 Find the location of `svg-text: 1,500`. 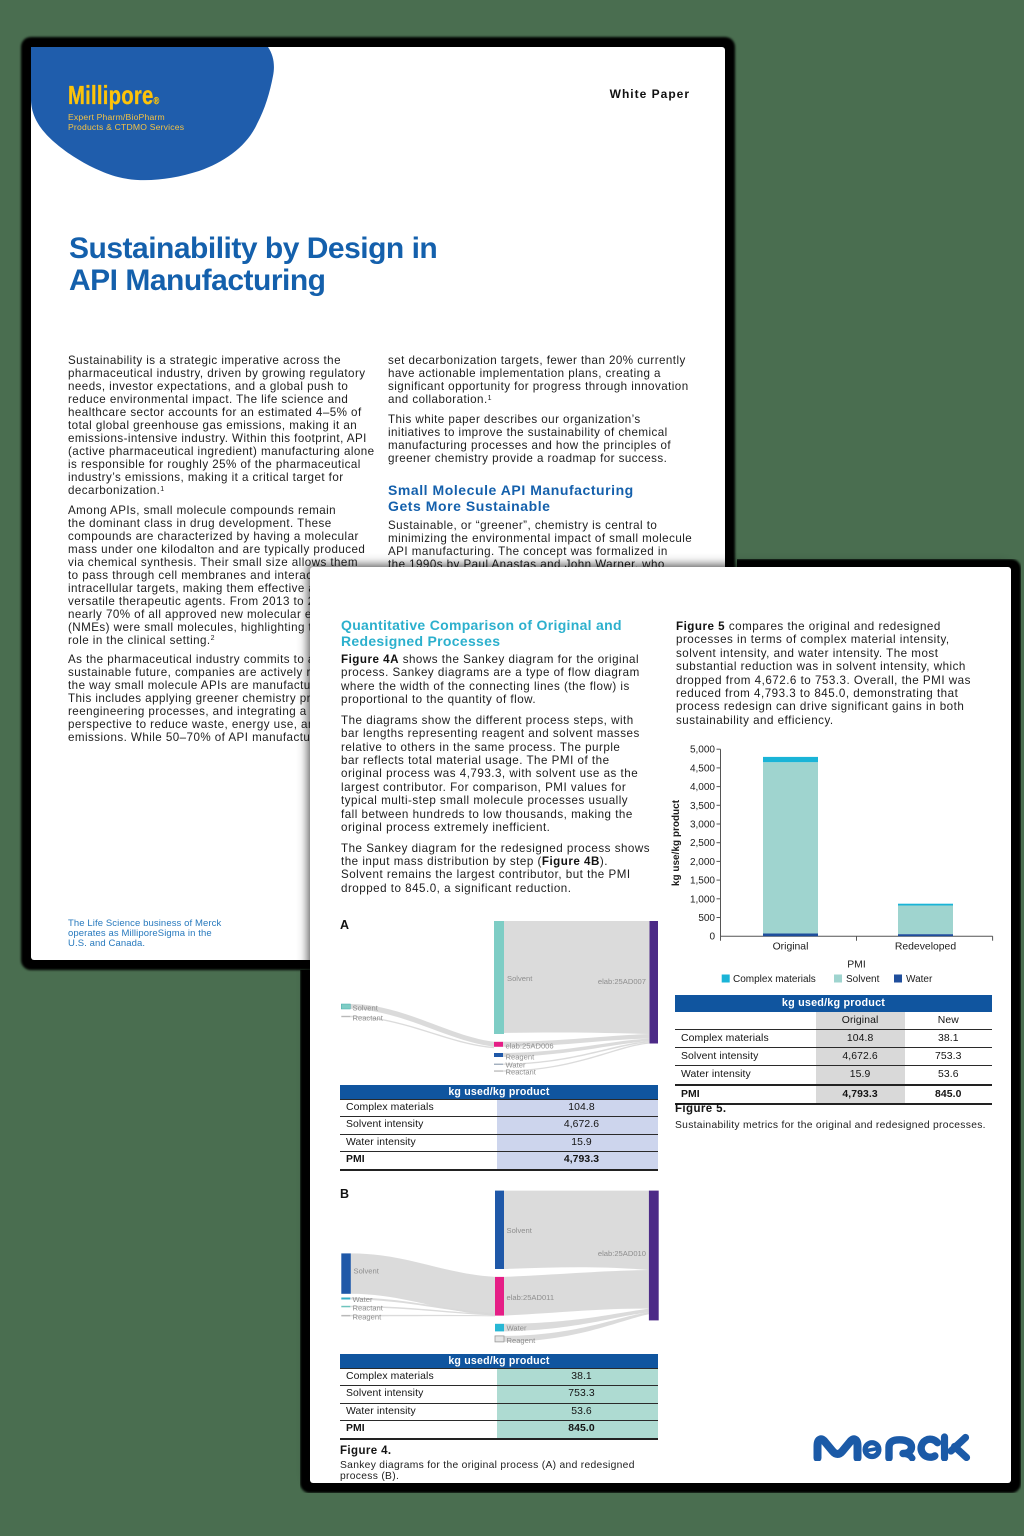

svg-text: 1,500 is located at coordinates (702, 881).